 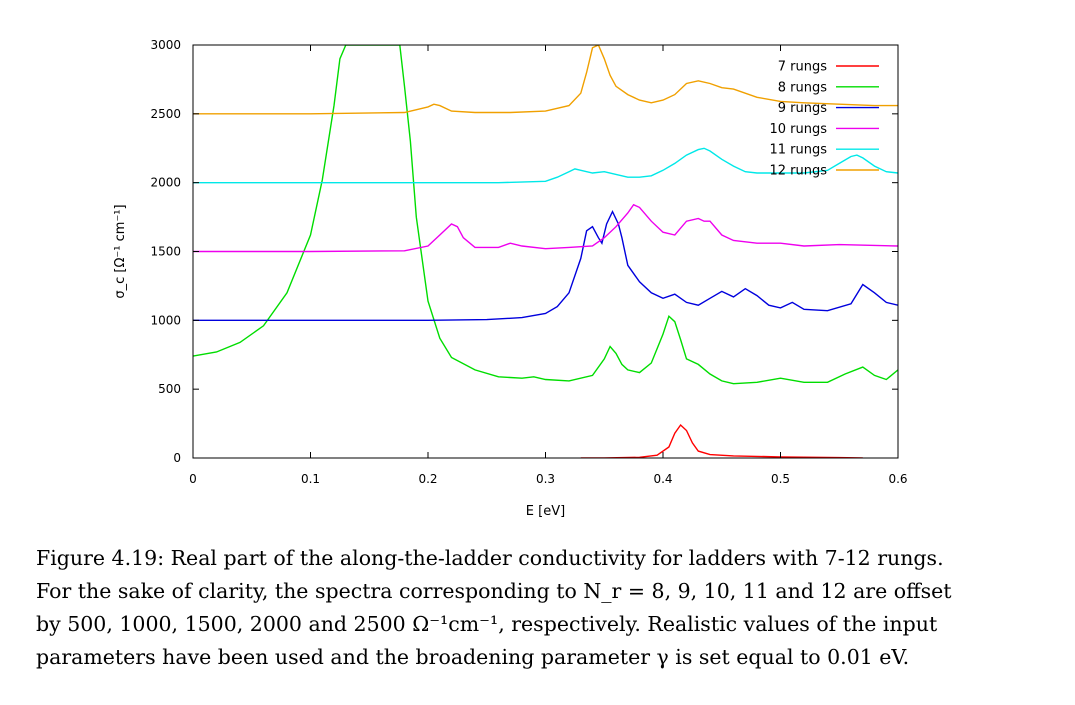 What do you see at coordinates (545, 80) in the screenshot?
I see `series-line-12-rungs` at bounding box center [545, 80].